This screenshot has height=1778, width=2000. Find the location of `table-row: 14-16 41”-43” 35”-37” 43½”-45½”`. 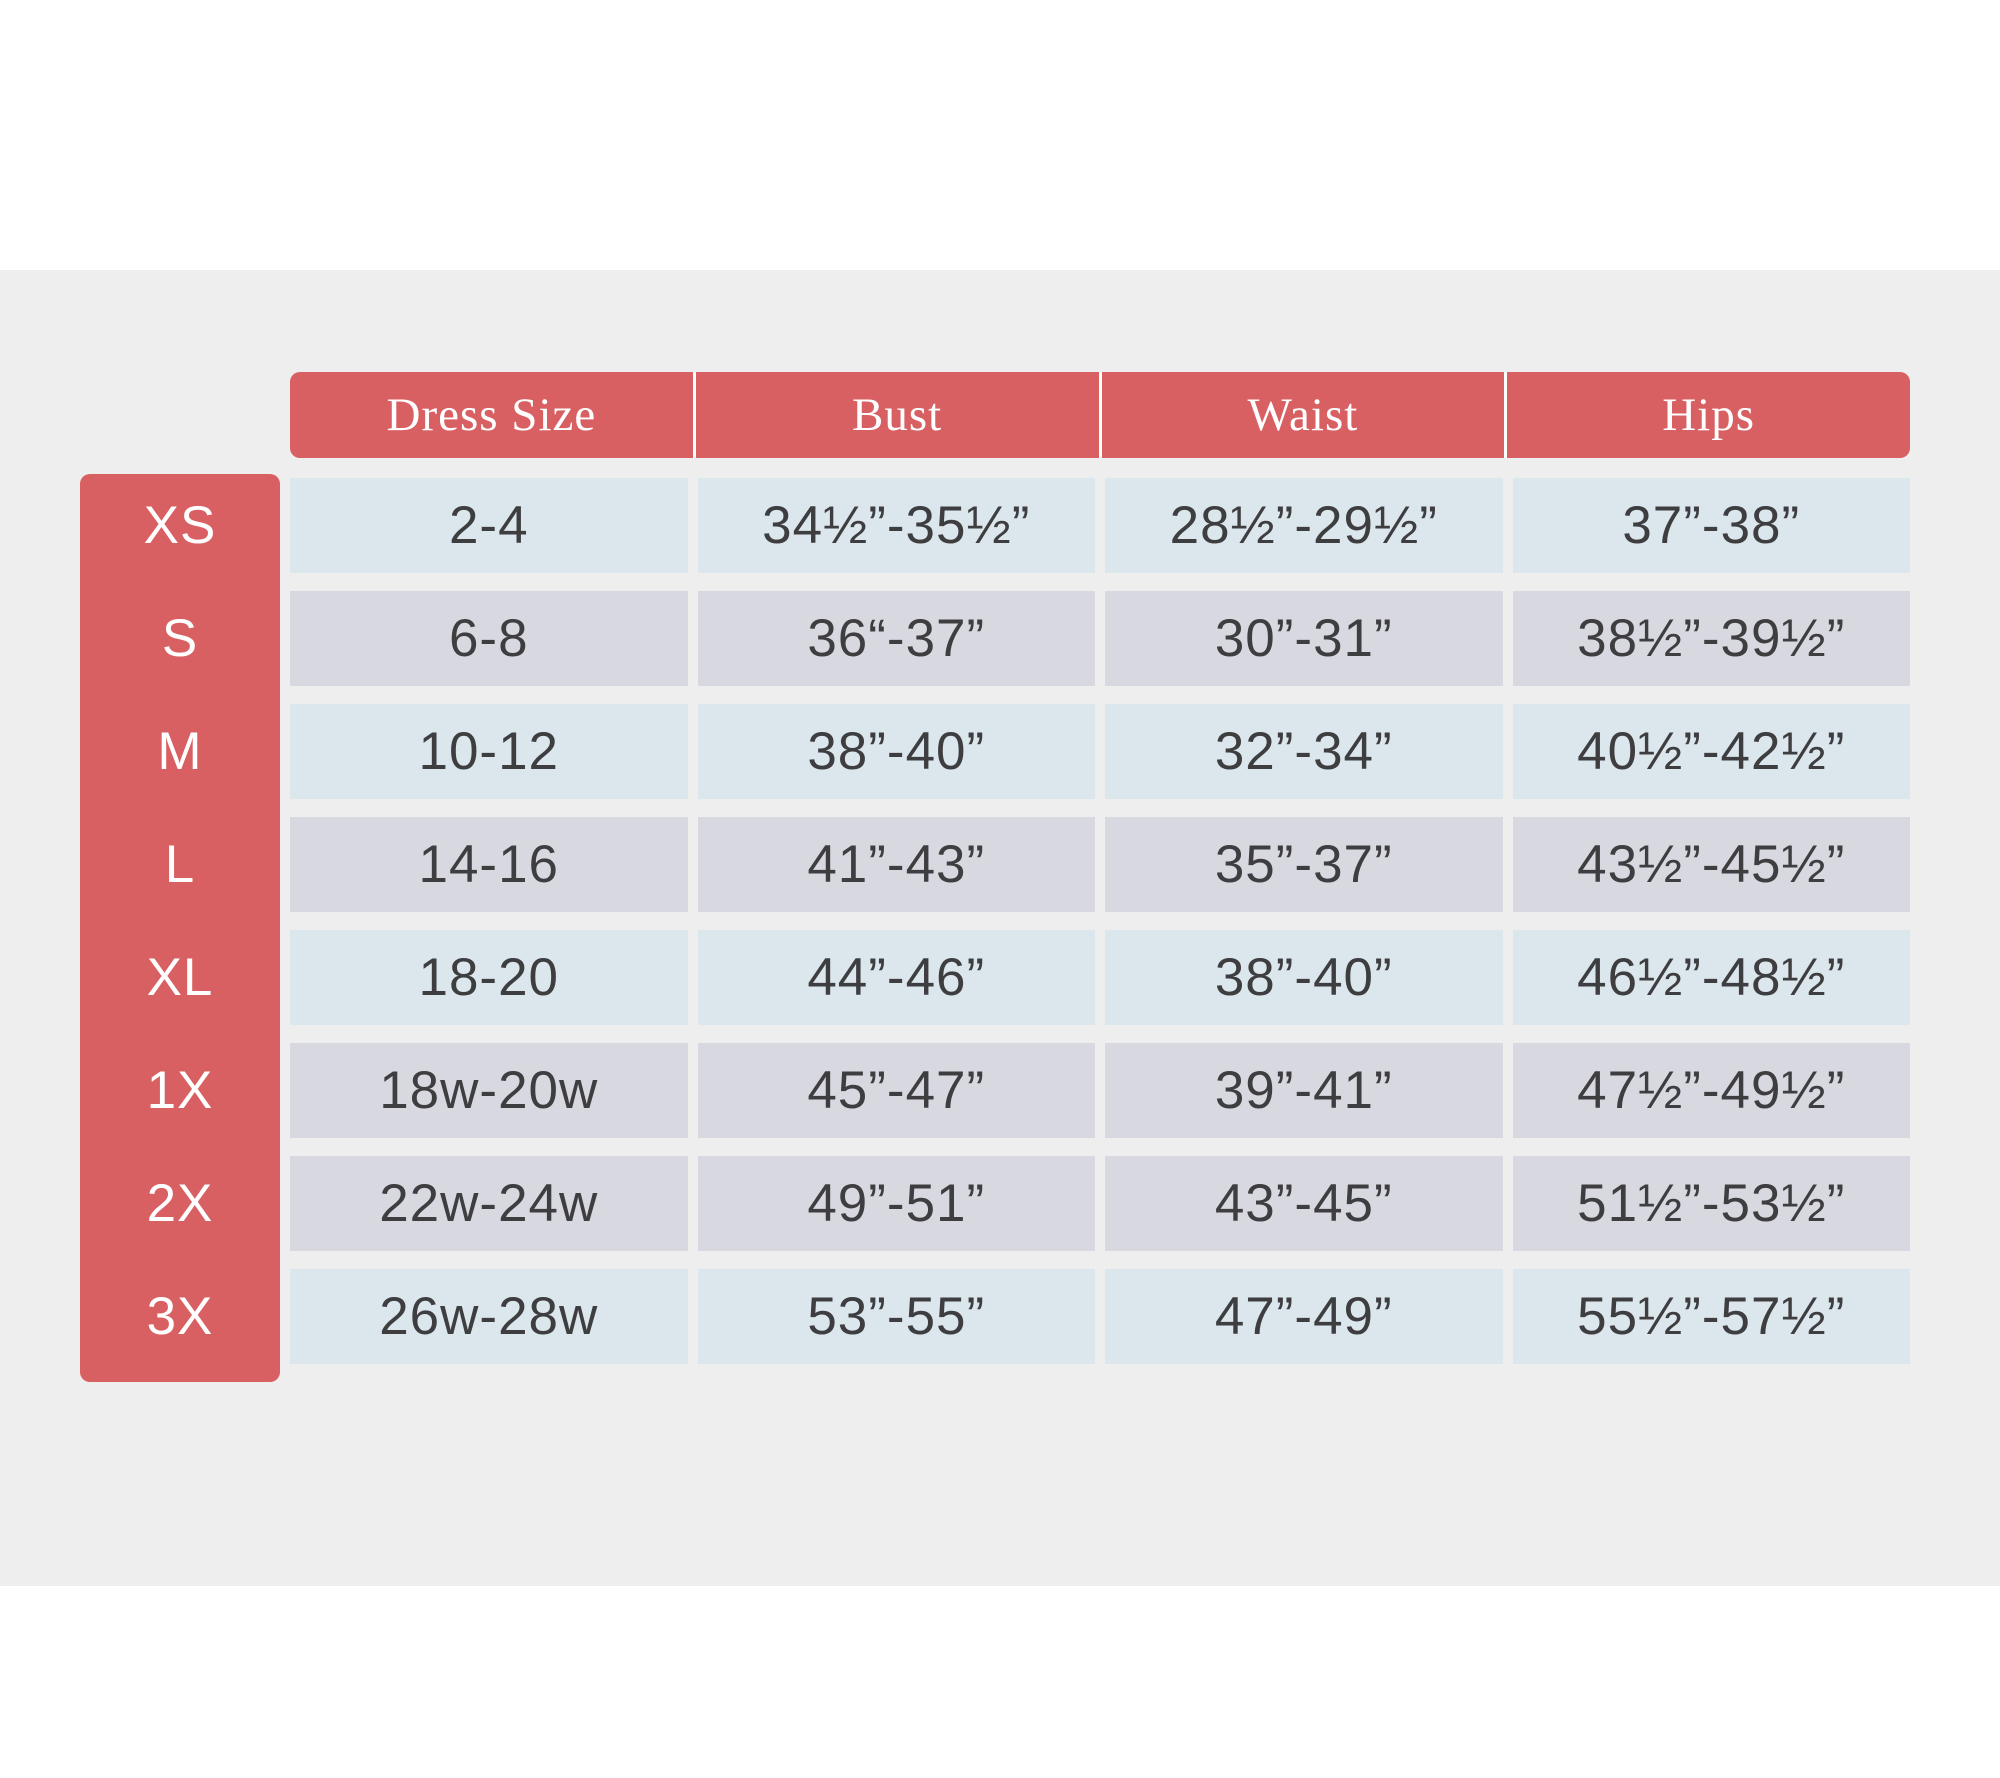

table-row: 14-16 41”-43” 35”-37” 43½”-45½” is located at coordinates (1100, 864).